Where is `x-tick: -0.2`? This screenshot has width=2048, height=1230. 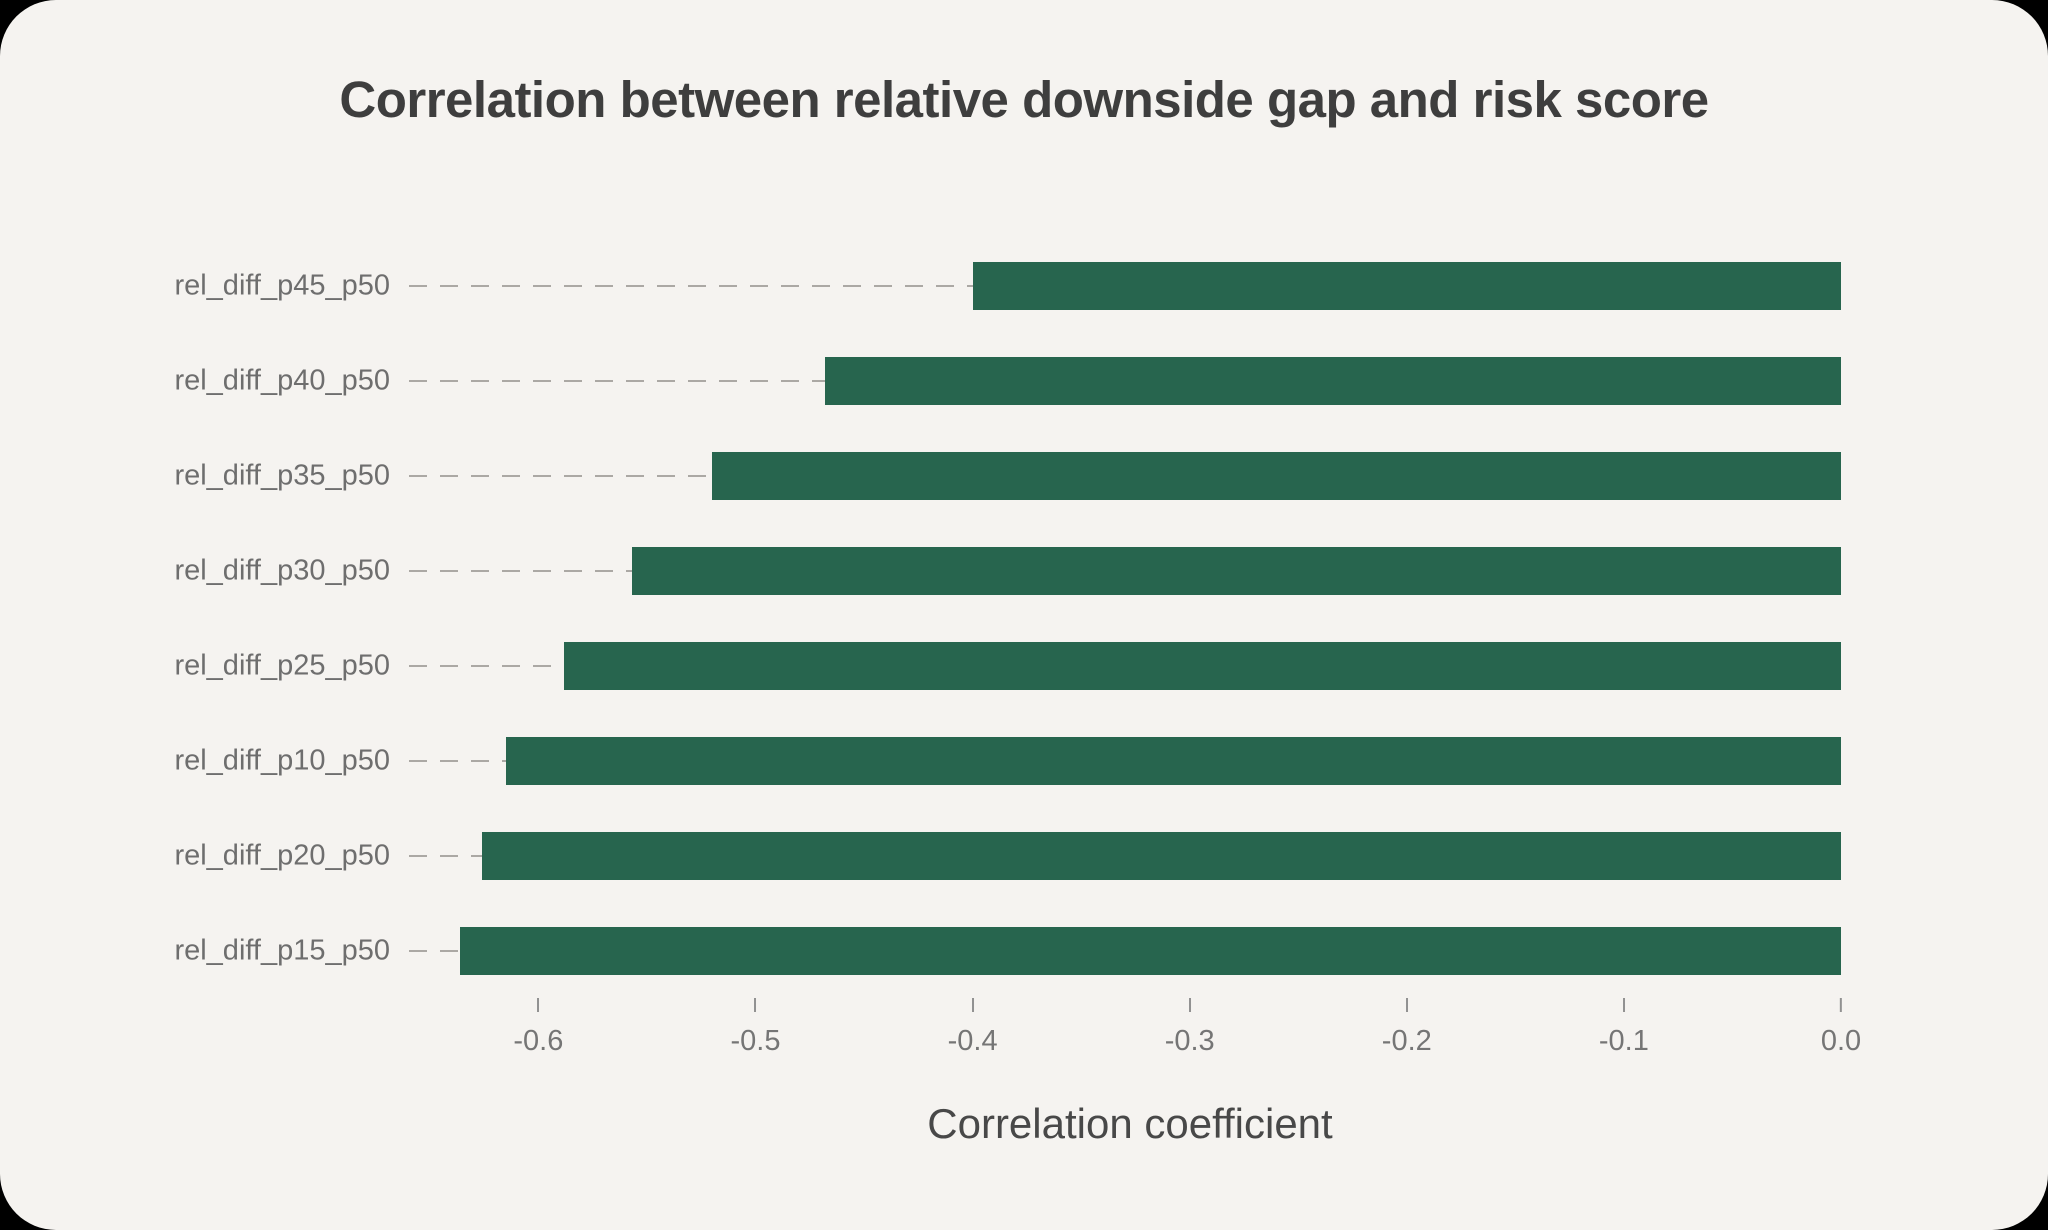 x-tick: -0.2 is located at coordinates (1407, 1028).